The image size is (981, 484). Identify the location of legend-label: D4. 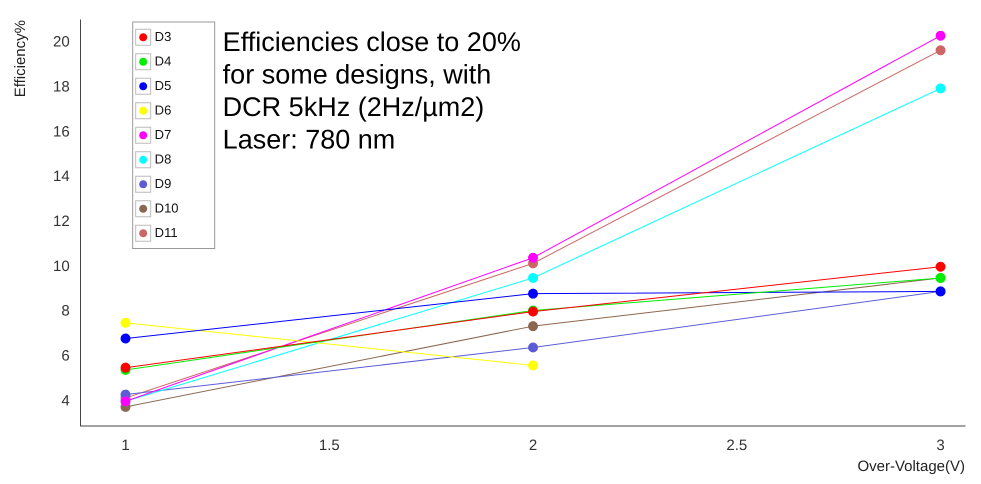
(163, 60).